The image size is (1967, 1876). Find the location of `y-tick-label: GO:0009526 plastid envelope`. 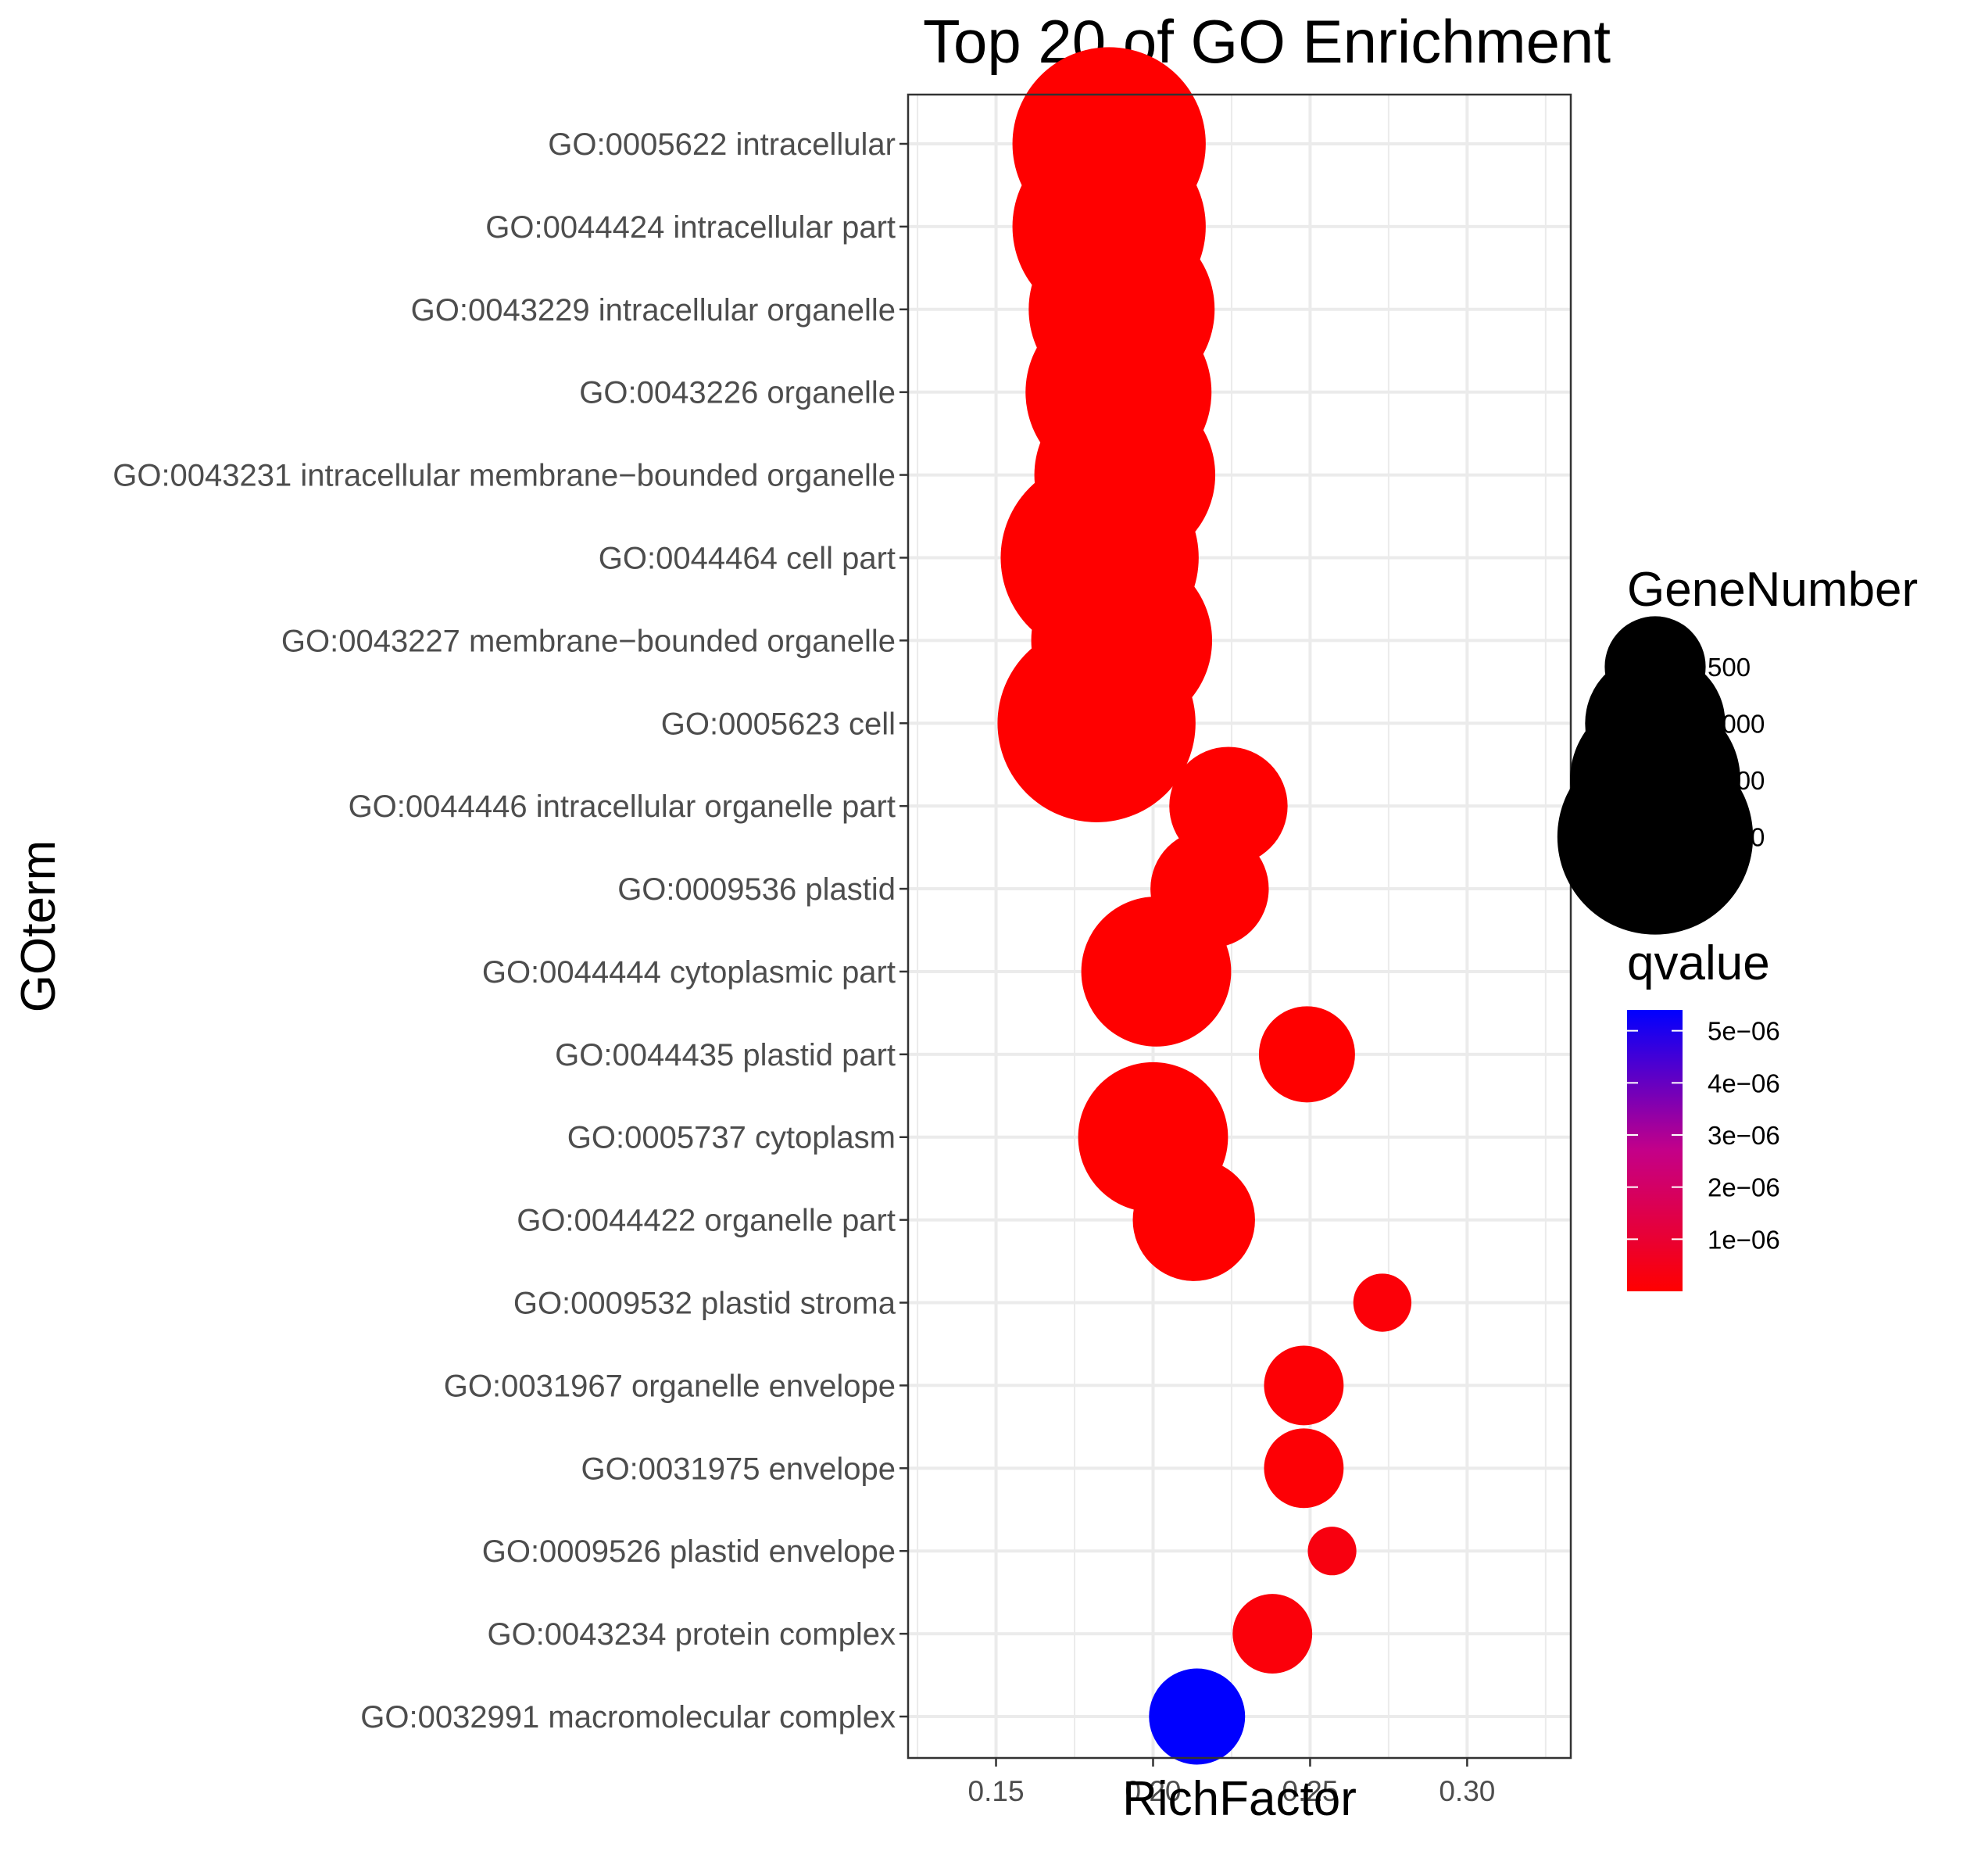

y-tick-label: GO:0009526 plastid envelope is located at coordinates (689, 1551).